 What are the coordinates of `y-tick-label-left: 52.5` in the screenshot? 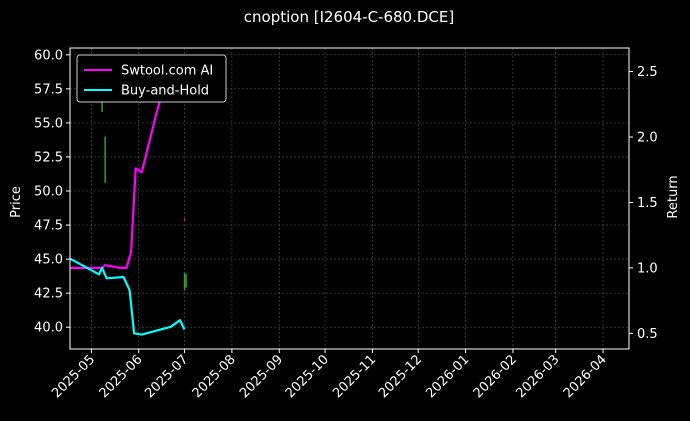 It's located at (48, 157).